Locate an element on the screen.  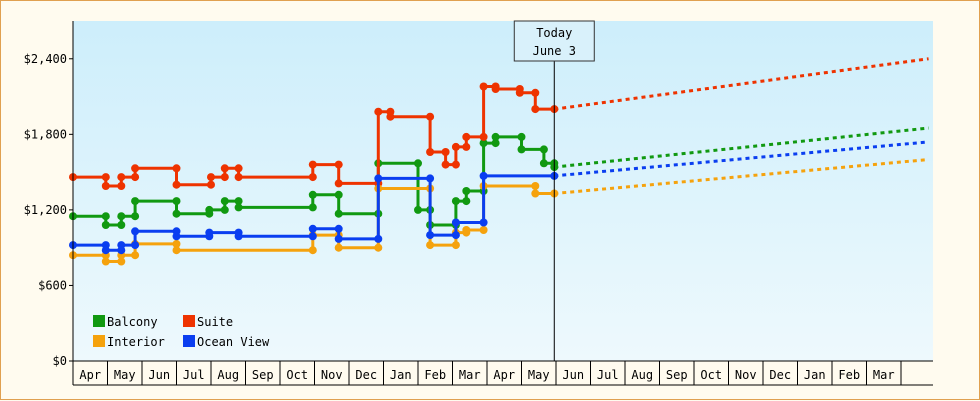
y-tick-label: $2,400 is located at coordinates (45, 59).